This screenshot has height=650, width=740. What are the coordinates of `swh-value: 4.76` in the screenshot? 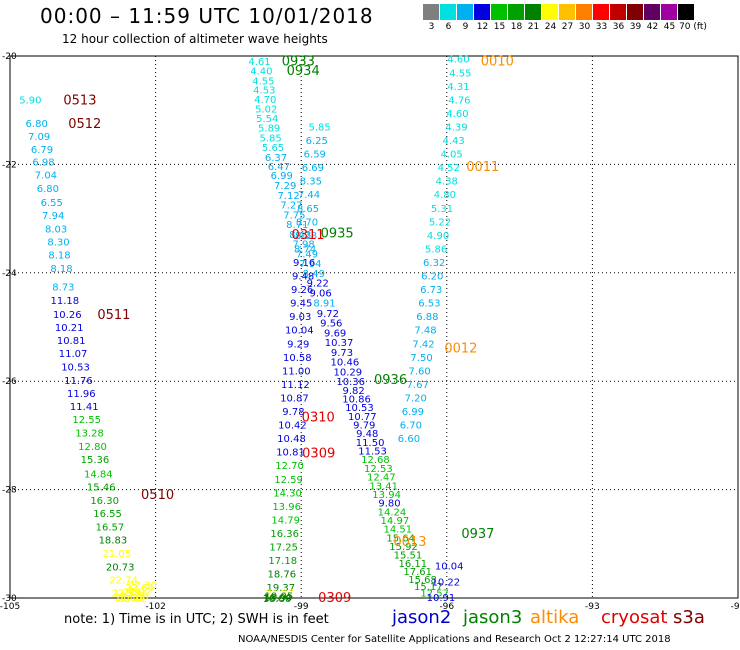 It's located at (459, 100).